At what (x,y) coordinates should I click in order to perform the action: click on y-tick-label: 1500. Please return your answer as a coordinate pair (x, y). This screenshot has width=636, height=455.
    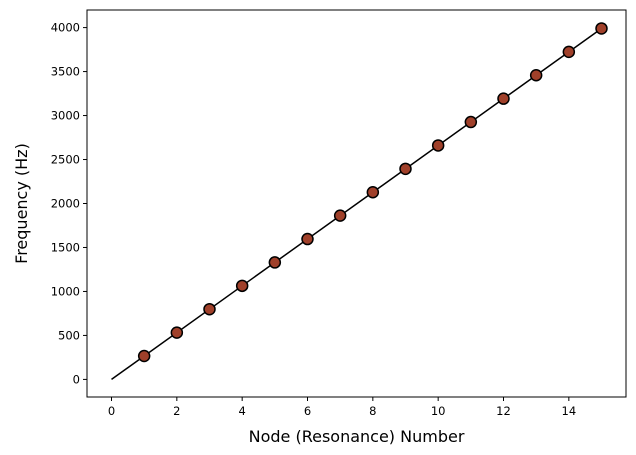
    Looking at the image, I should click on (65, 247).